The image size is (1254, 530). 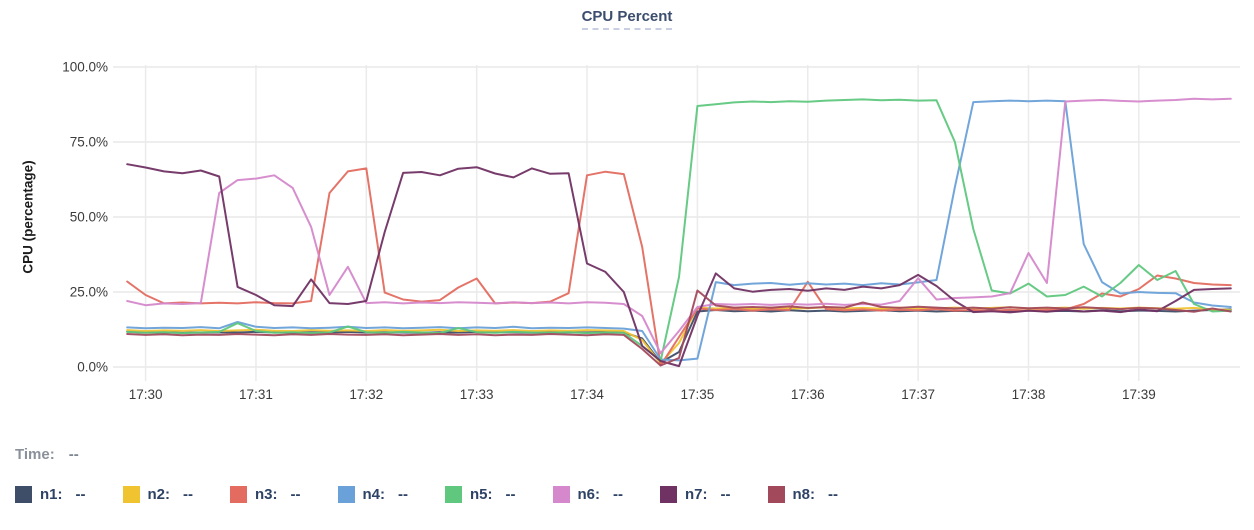 I want to click on x-tick-label: 17:37, so click(x=918, y=394).